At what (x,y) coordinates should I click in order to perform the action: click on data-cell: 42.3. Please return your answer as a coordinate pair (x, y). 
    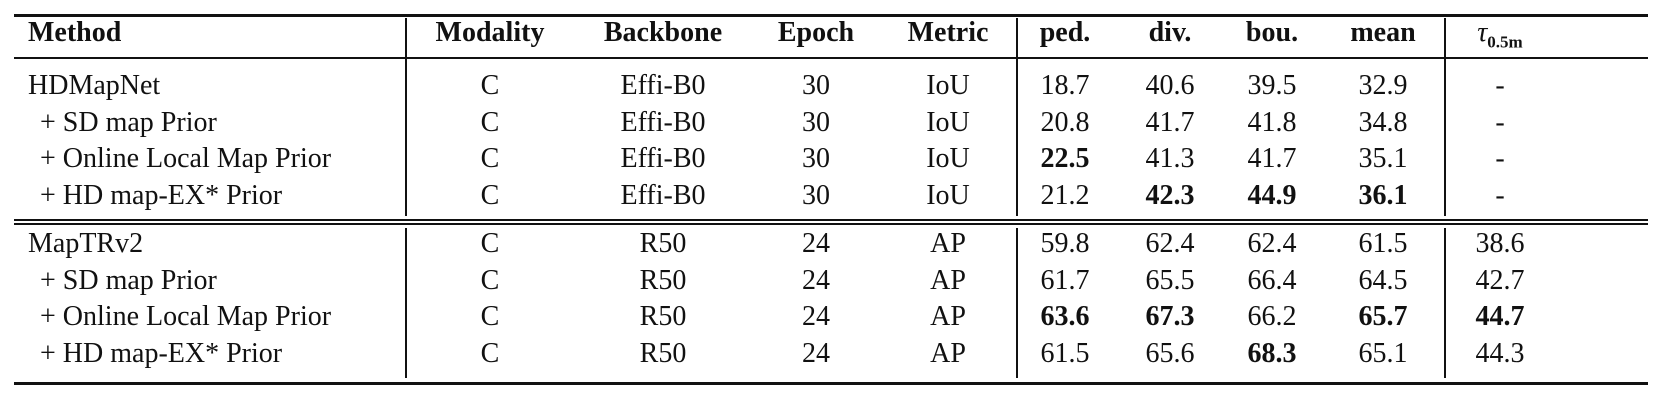
    Looking at the image, I should click on (1170, 195).